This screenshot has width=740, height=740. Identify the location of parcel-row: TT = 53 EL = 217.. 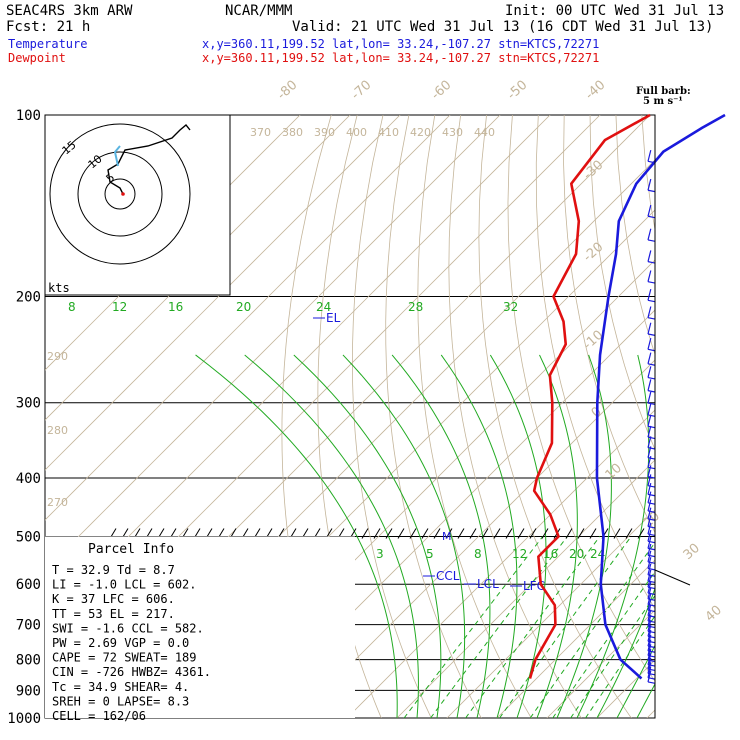
(113, 614).